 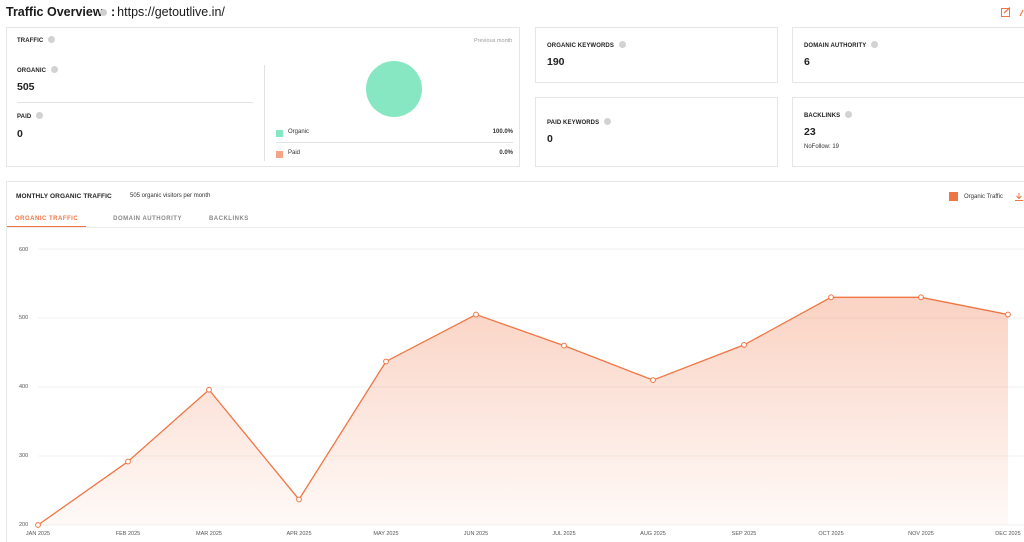 I want to click on y-tick-label: 400, so click(x=24, y=387).